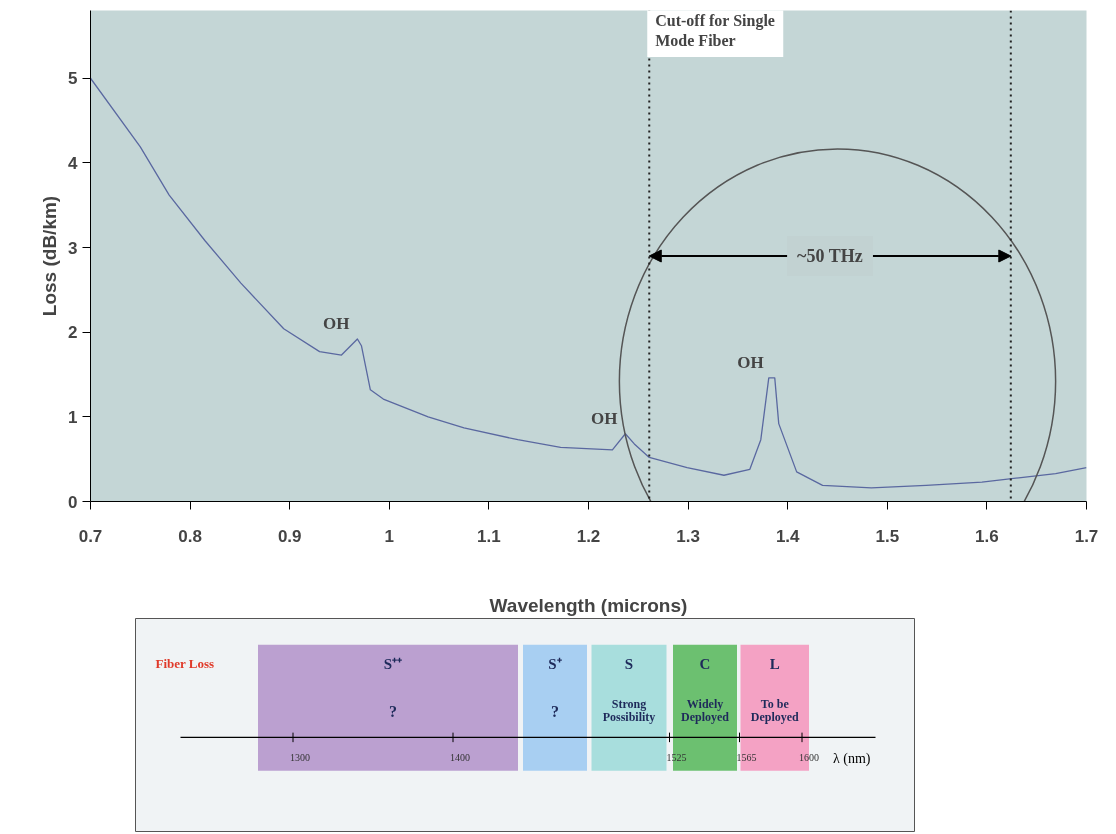 Image resolution: width=1116 pixels, height=834 pixels. What do you see at coordinates (73, 333) in the screenshot?
I see `y-tick-label: 2` at bounding box center [73, 333].